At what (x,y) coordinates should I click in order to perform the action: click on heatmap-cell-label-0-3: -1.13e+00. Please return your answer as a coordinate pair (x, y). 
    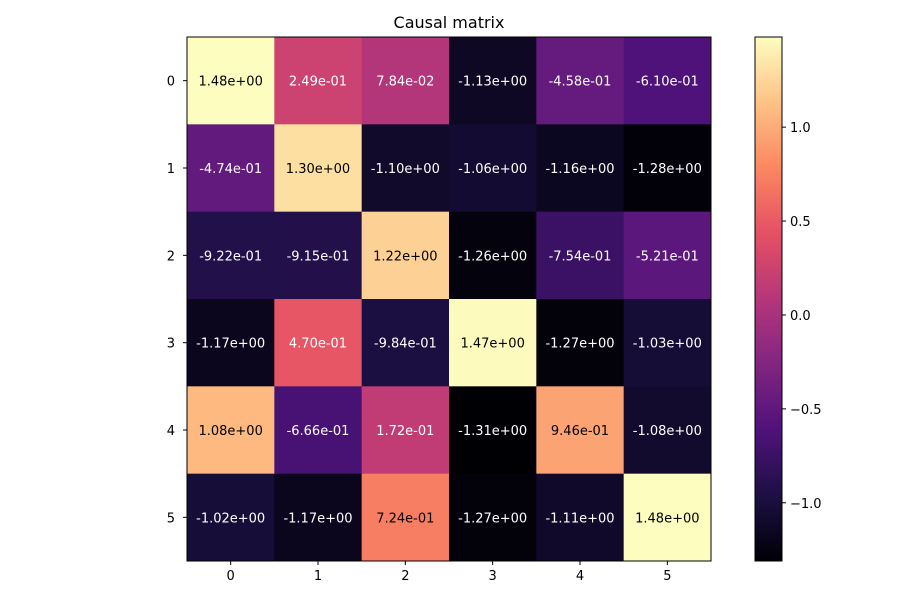
    Looking at the image, I should click on (492, 82).